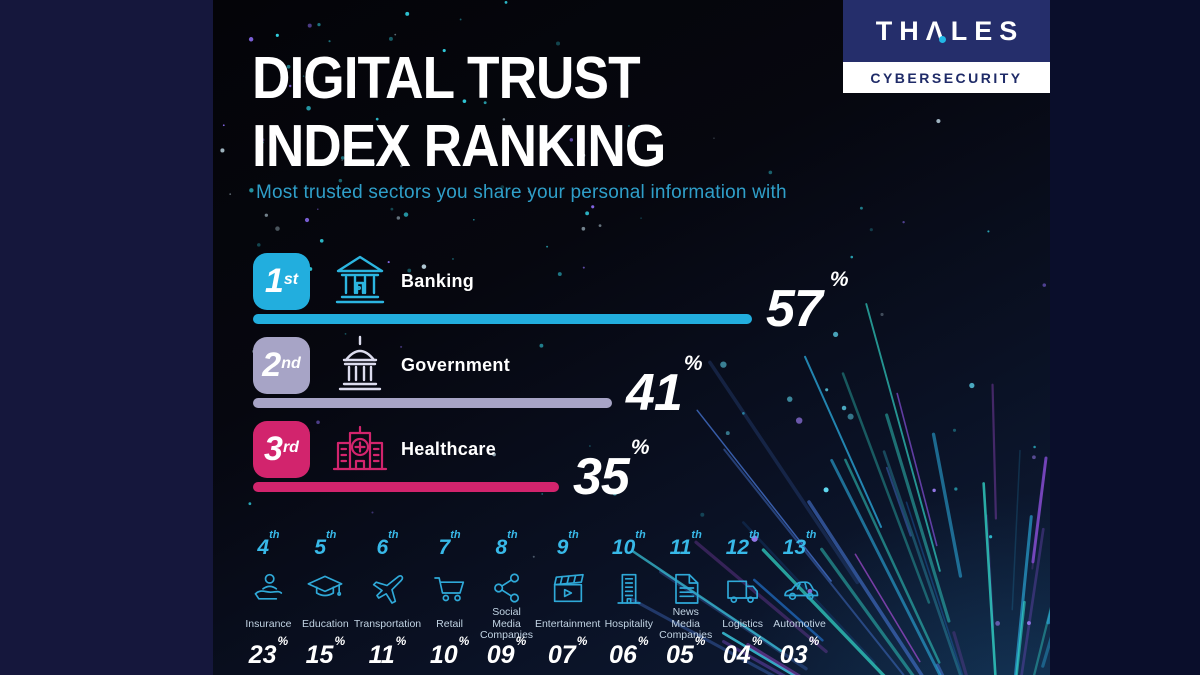 The width and height of the screenshot is (1200, 675). What do you see at coordinates (449, 449) in the screenshot?
I see `sector-label: Healthcare` at bounding box center [449, 449].